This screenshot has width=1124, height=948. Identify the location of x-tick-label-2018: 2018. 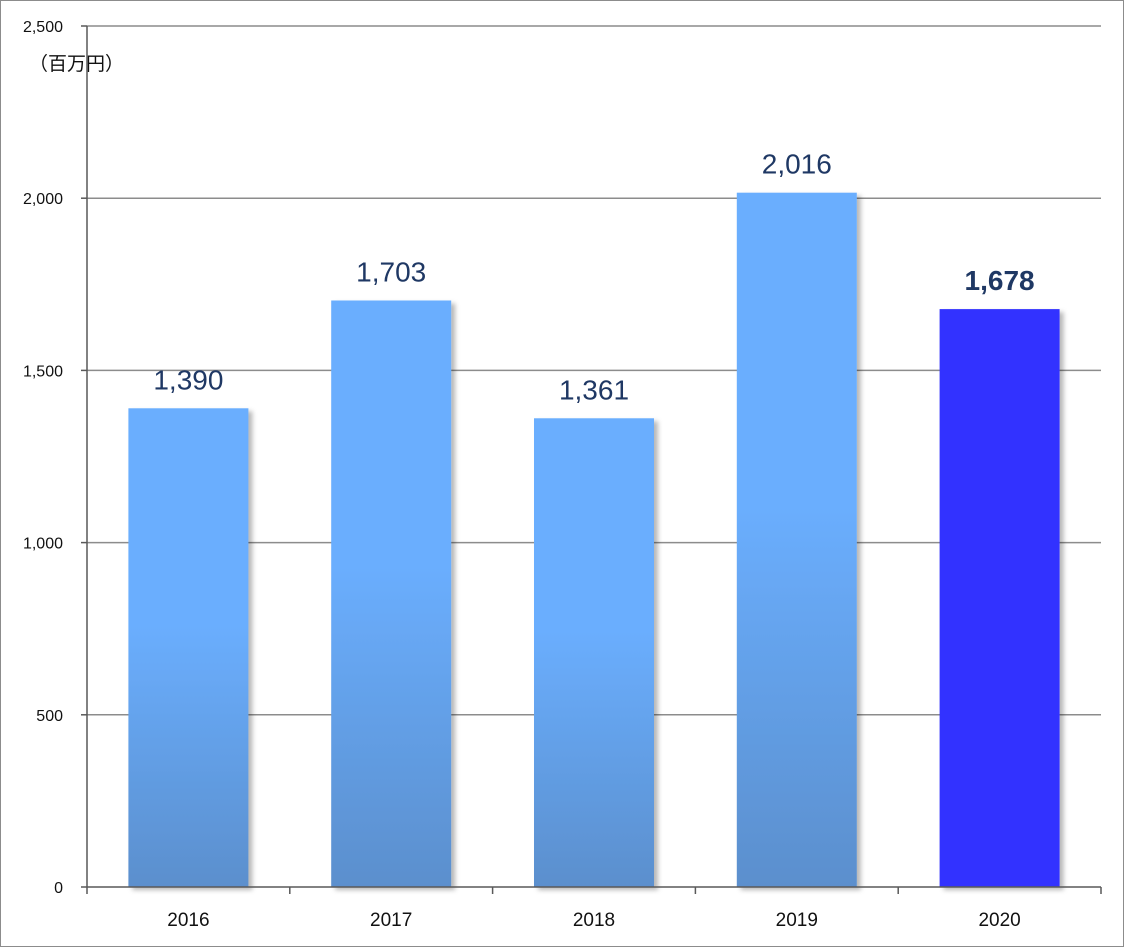
(594, 920).